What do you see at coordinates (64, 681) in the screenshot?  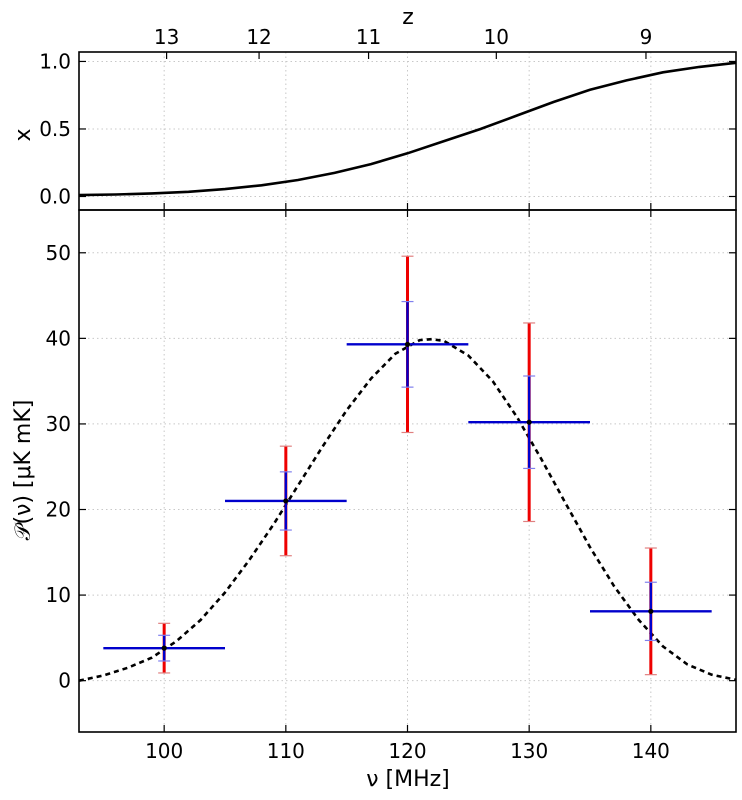 I see `bottom-y-tick-label-0: 0` at bounding box center [64, 681].